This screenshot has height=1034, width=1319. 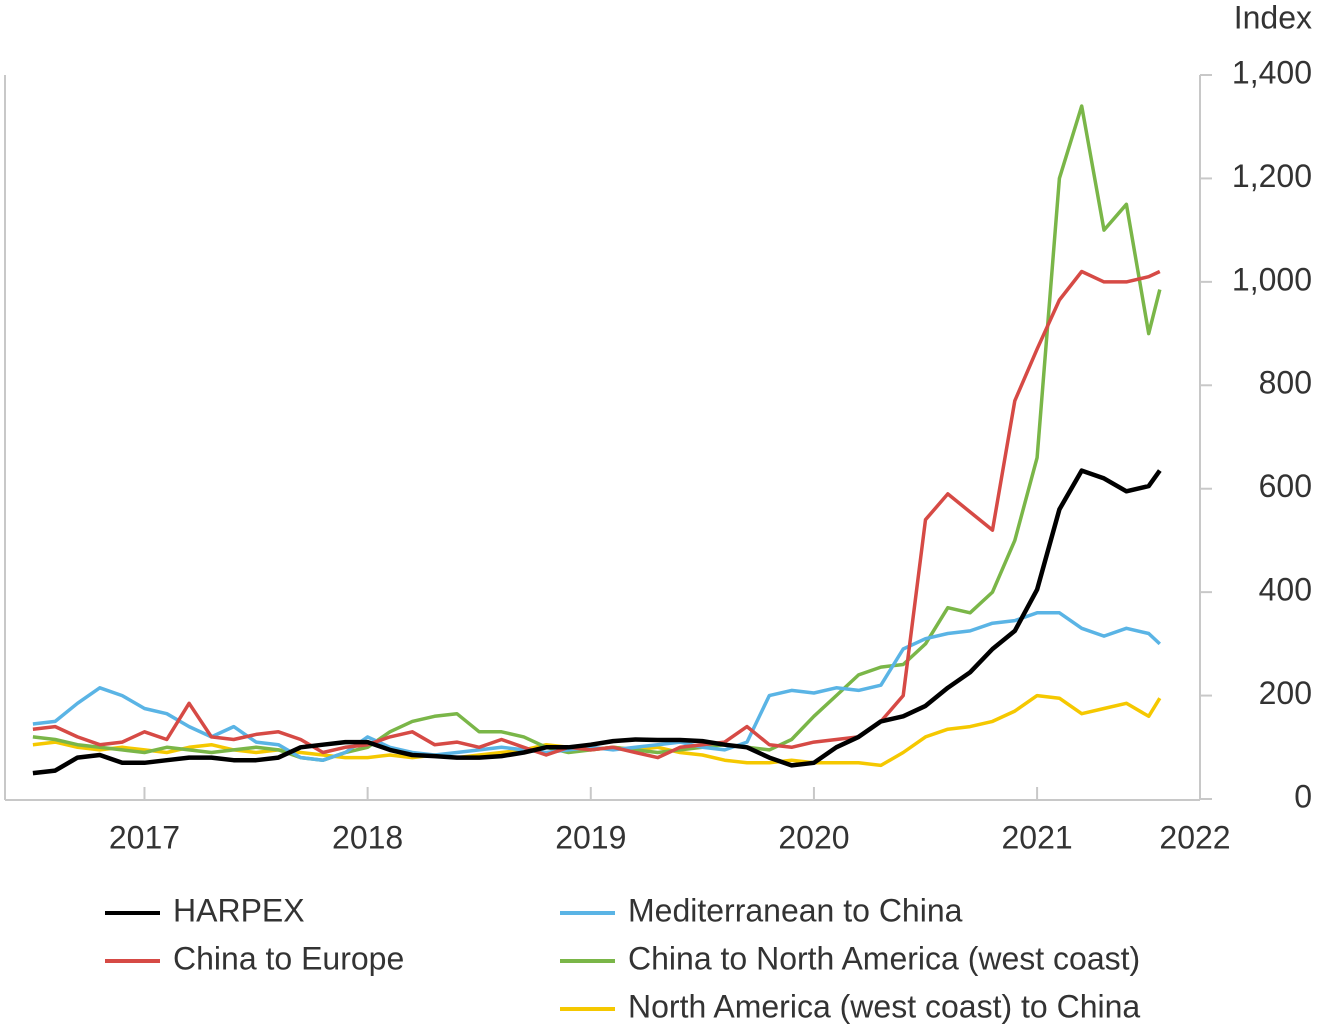 I want to click on legend-label: HARPEX, so click(x=239, y=910).